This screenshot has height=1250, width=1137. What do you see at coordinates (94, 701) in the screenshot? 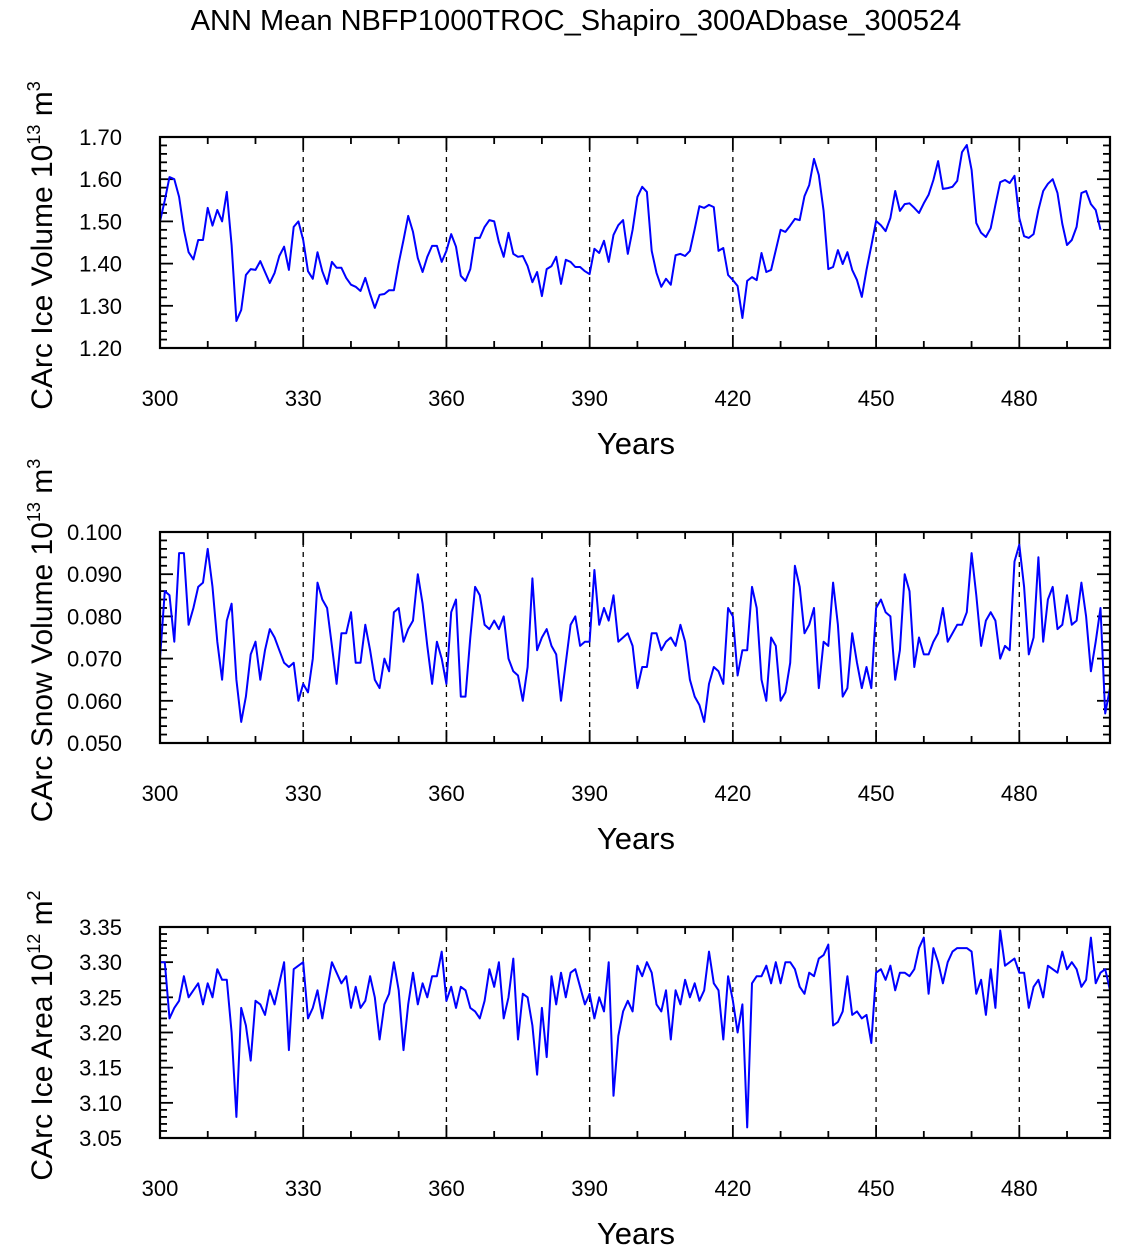
I see `y-tick-label: 0.060` at bounding box center [94, 701].